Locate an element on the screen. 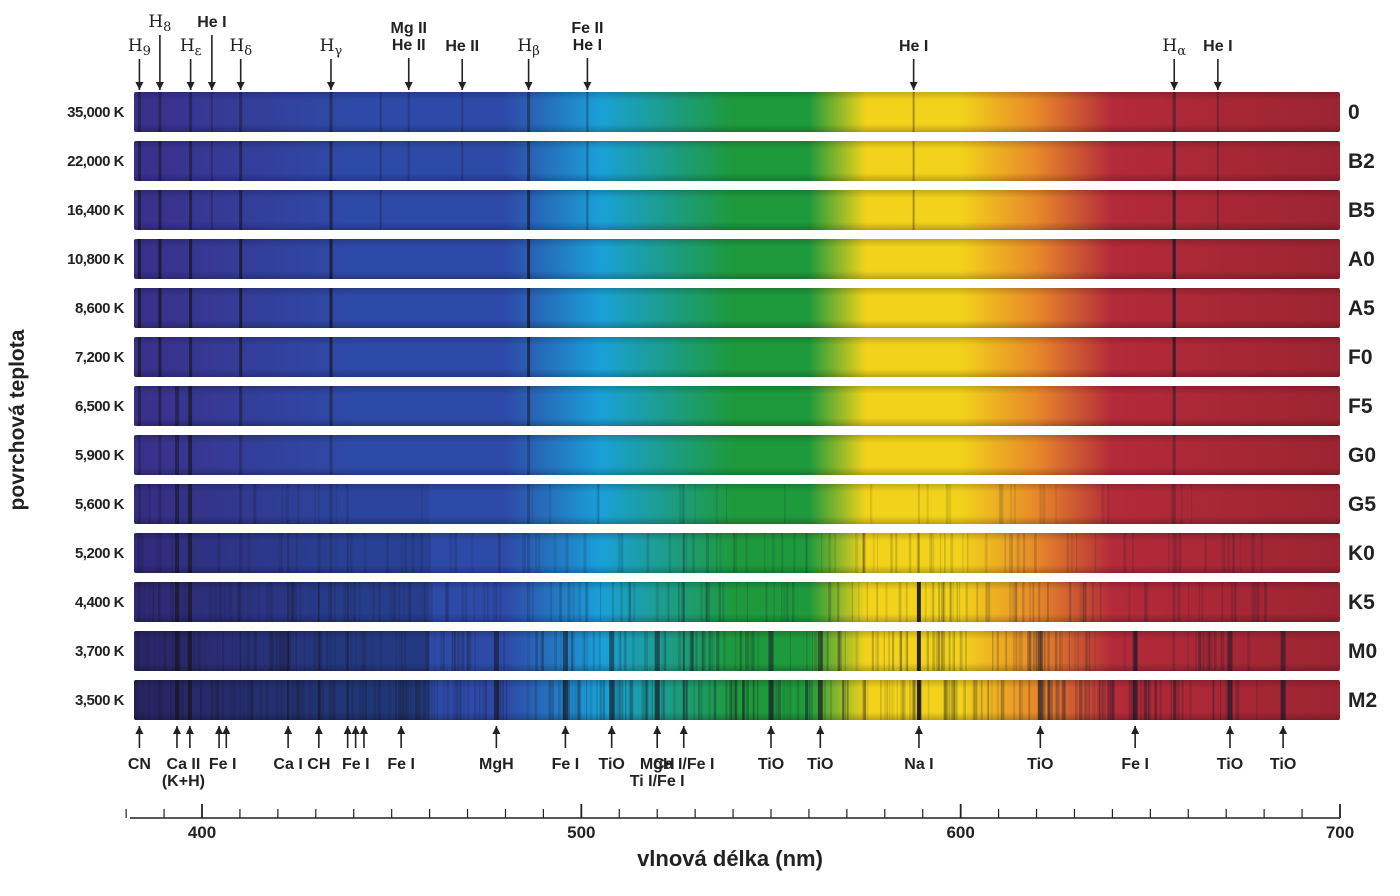 The image size is (1400, 896). top-line-label: H9 is located at coordinates (139, 49).